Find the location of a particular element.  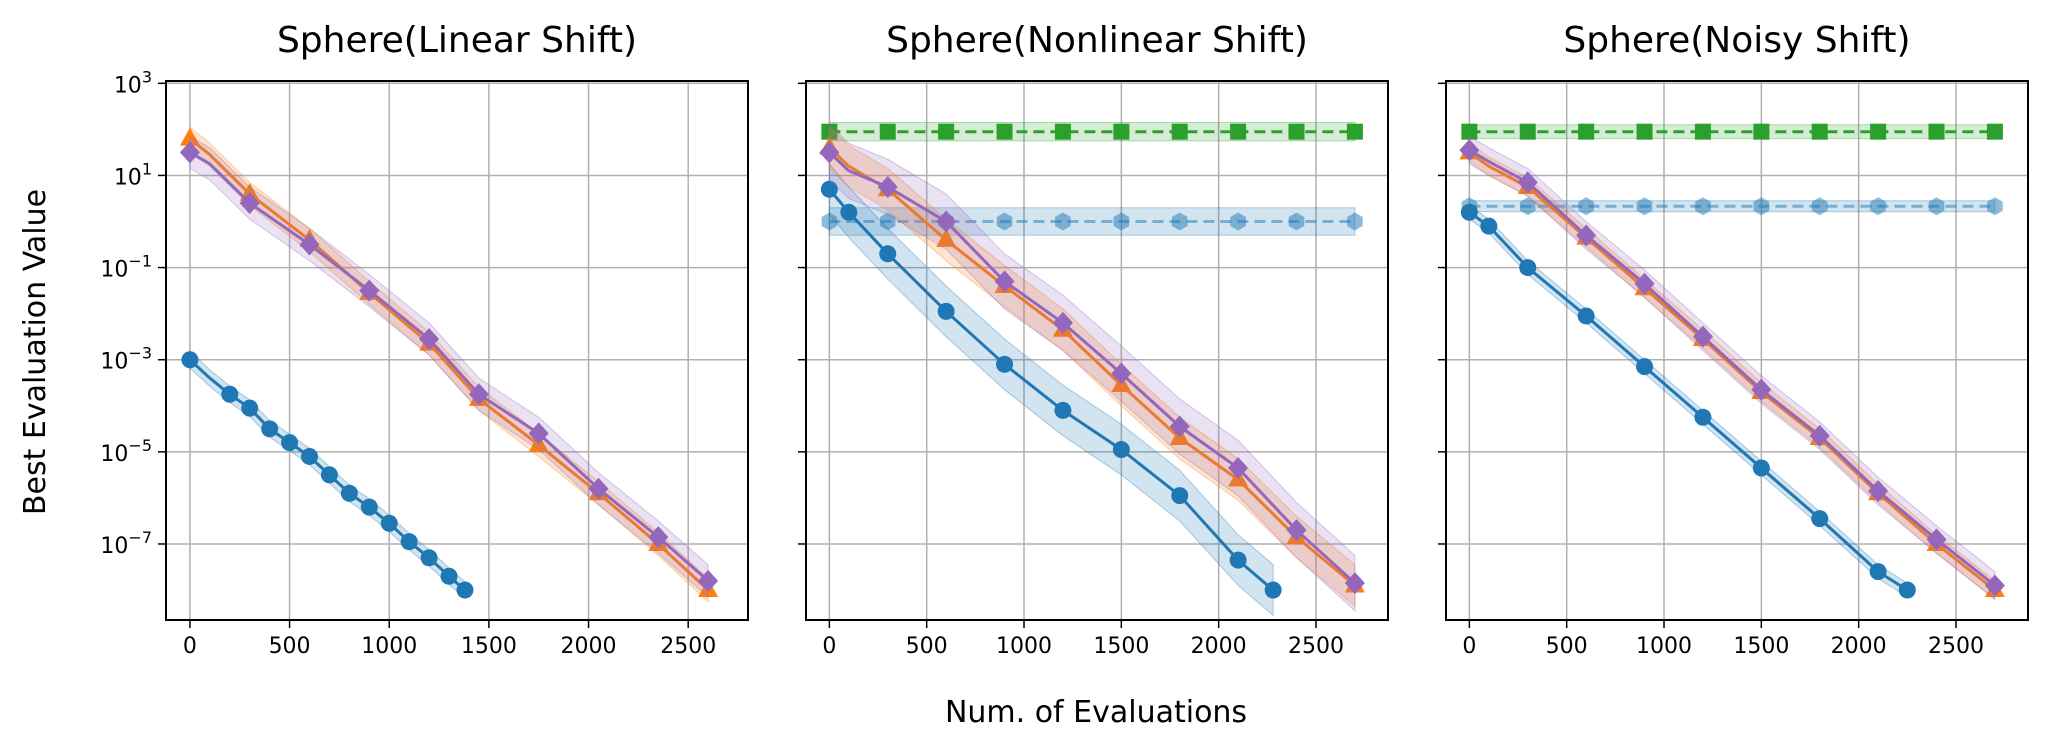

y-tick-label: 10⁻¹ is located at coordinates (126, 267).